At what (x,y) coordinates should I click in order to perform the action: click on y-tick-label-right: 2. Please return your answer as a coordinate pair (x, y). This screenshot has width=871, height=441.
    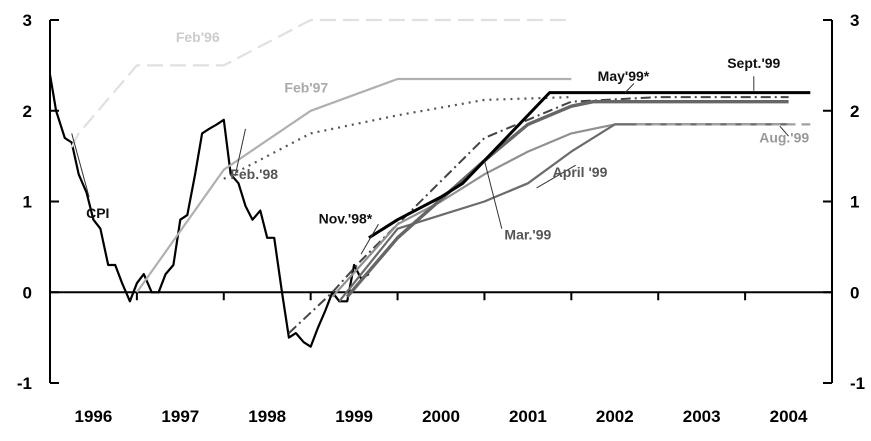
    Looking at the image, I should click on (854, 111).